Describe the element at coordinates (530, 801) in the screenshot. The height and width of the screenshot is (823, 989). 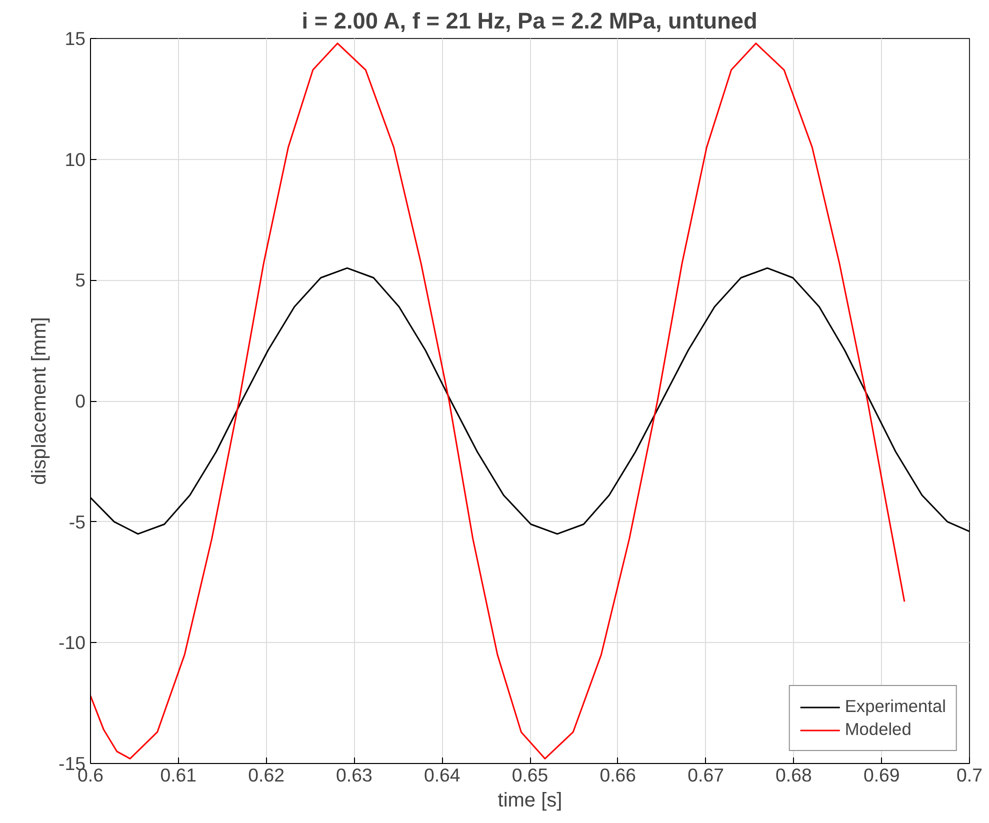
I see `x-axis-title: time [s]` at that location.